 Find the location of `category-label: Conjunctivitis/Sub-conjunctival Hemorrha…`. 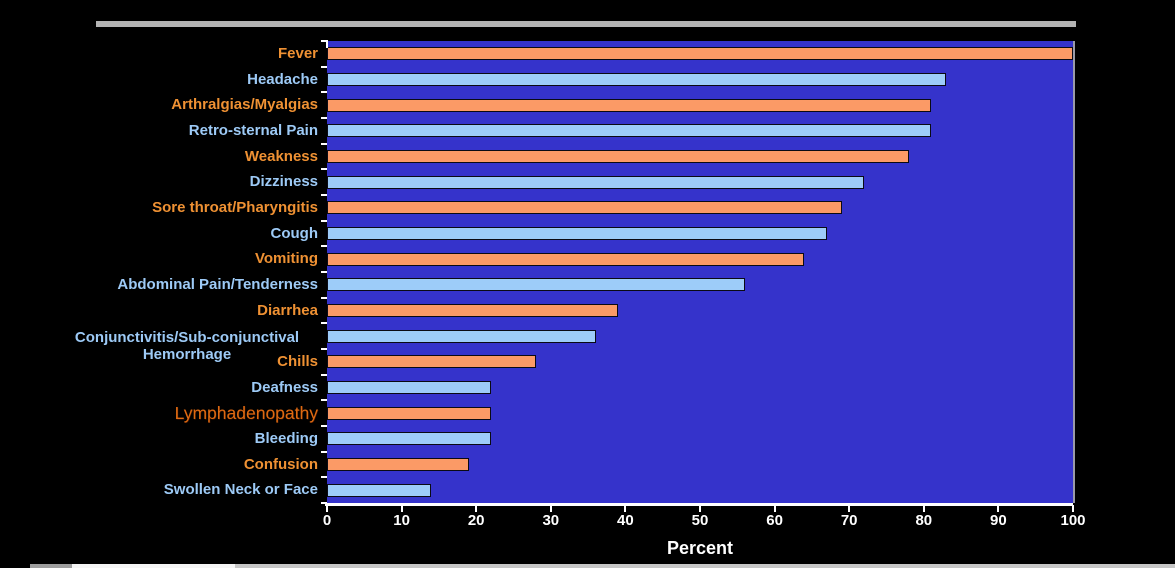

category-label: Conjunctivitis/Sub-conjunctival Hemorrha… is located at coordinates (187, 346).